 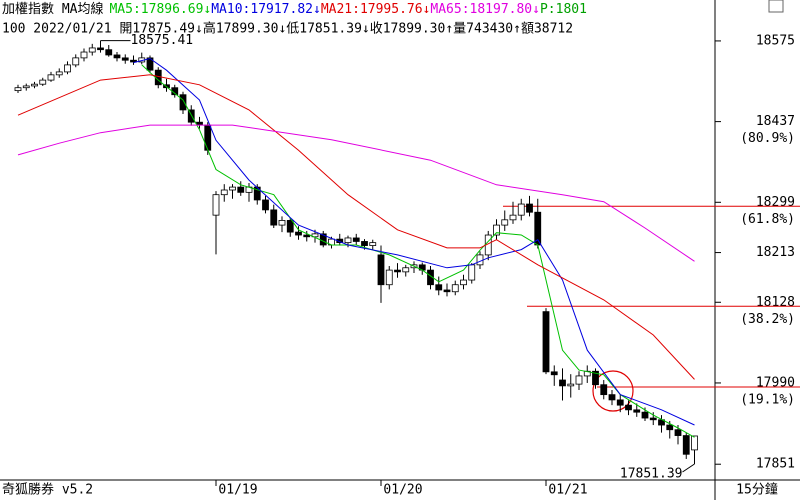 What do you see at coordinates (688, 468) in the screenshot?
I see `annotation-leader` at bounding box center [688, 468].